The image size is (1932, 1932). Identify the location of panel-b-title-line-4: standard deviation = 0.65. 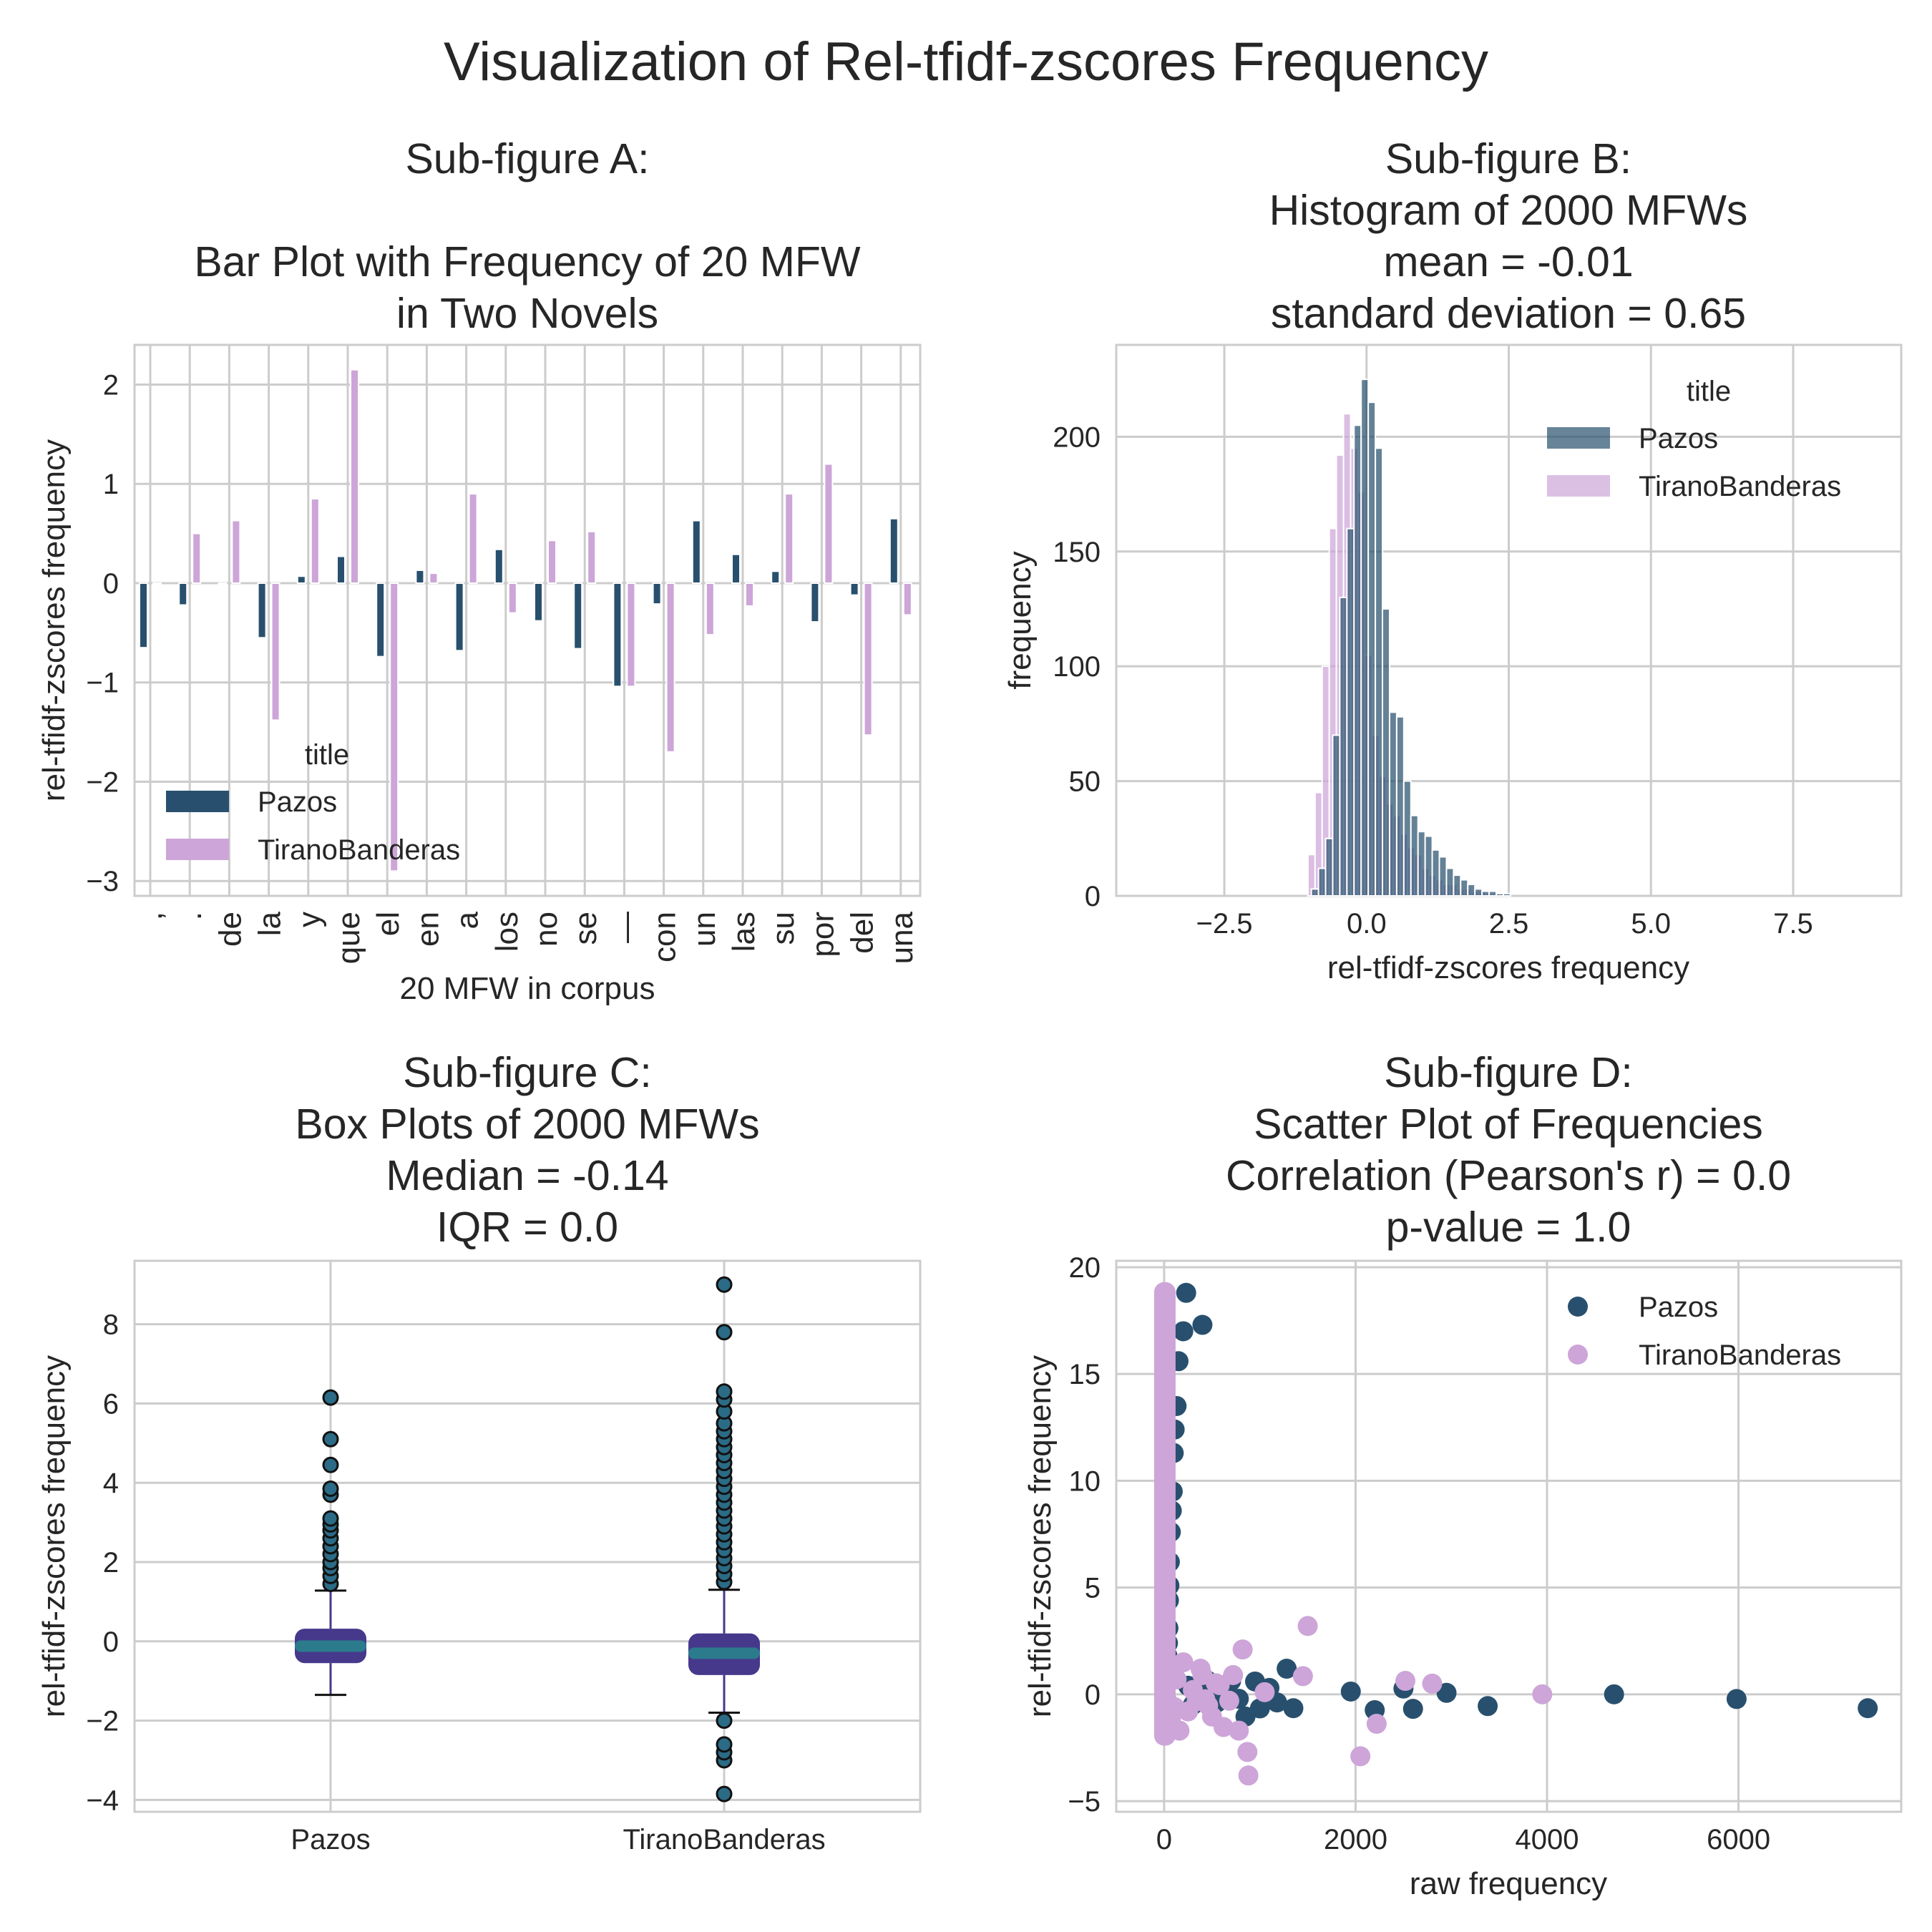
(1508, 313).